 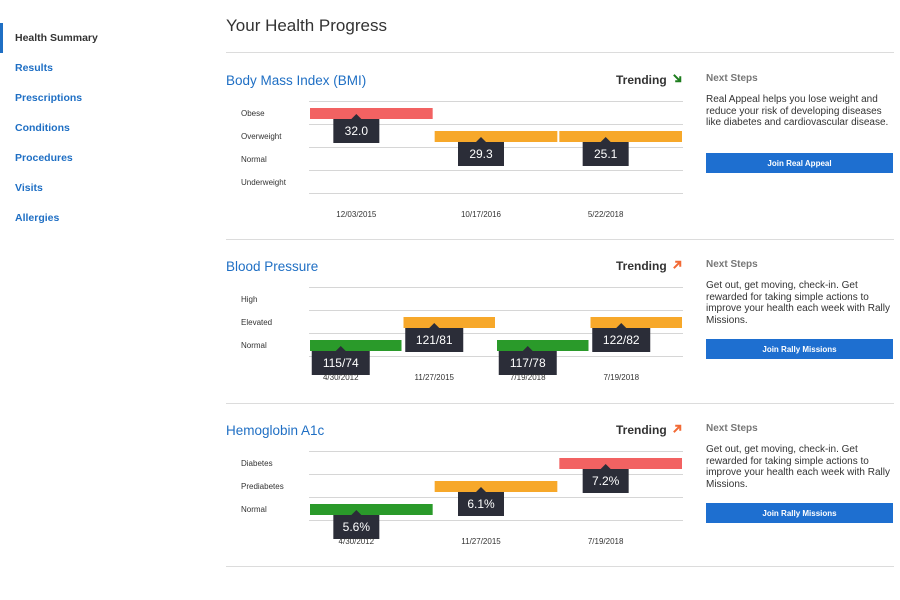 I want to click on value-label: 32.0, so click(x=357, y=131).